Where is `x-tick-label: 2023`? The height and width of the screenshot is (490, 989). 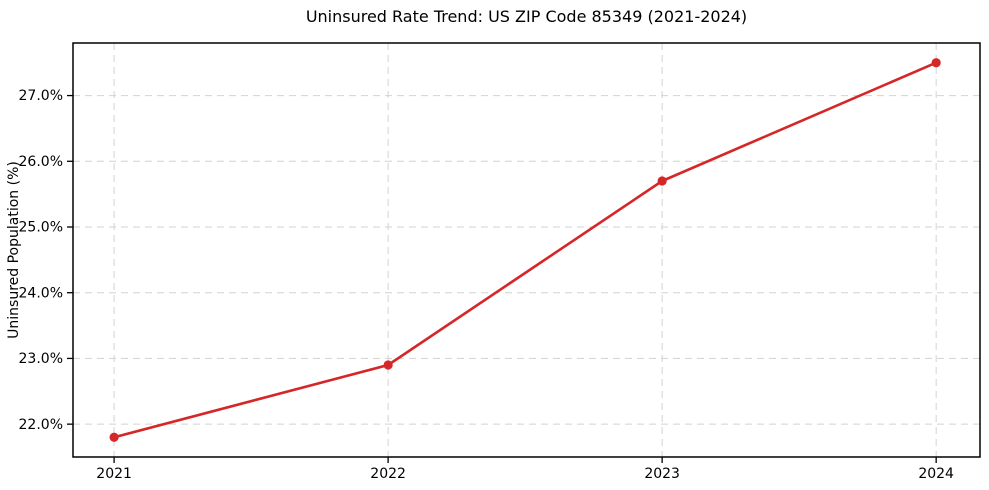 x-tick-label: 2023 is located at coordinates (662, 474).